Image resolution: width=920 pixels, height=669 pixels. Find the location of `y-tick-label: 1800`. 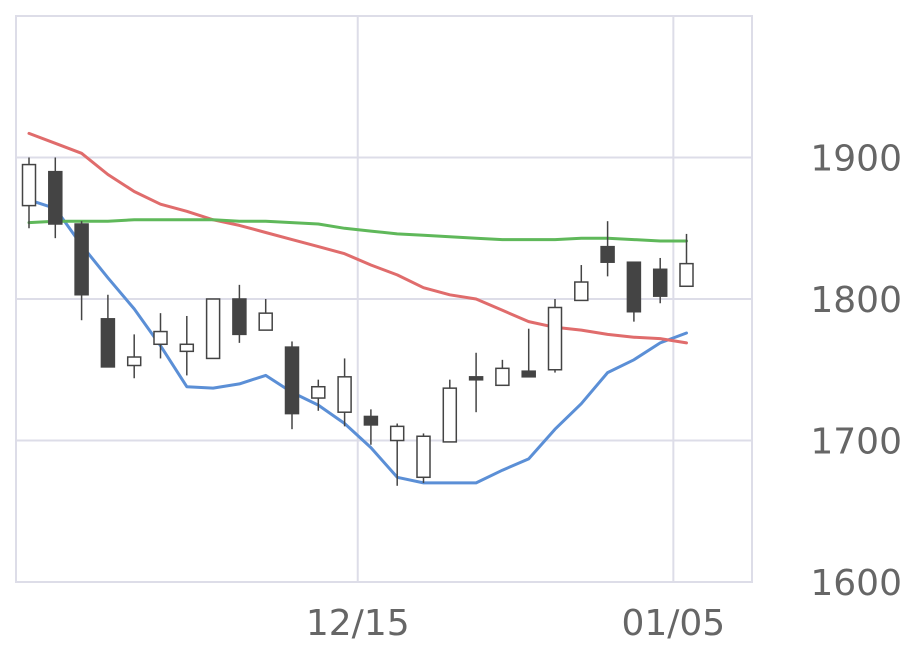

y-tick-label: 1800 is located at coordinates (856, 300).